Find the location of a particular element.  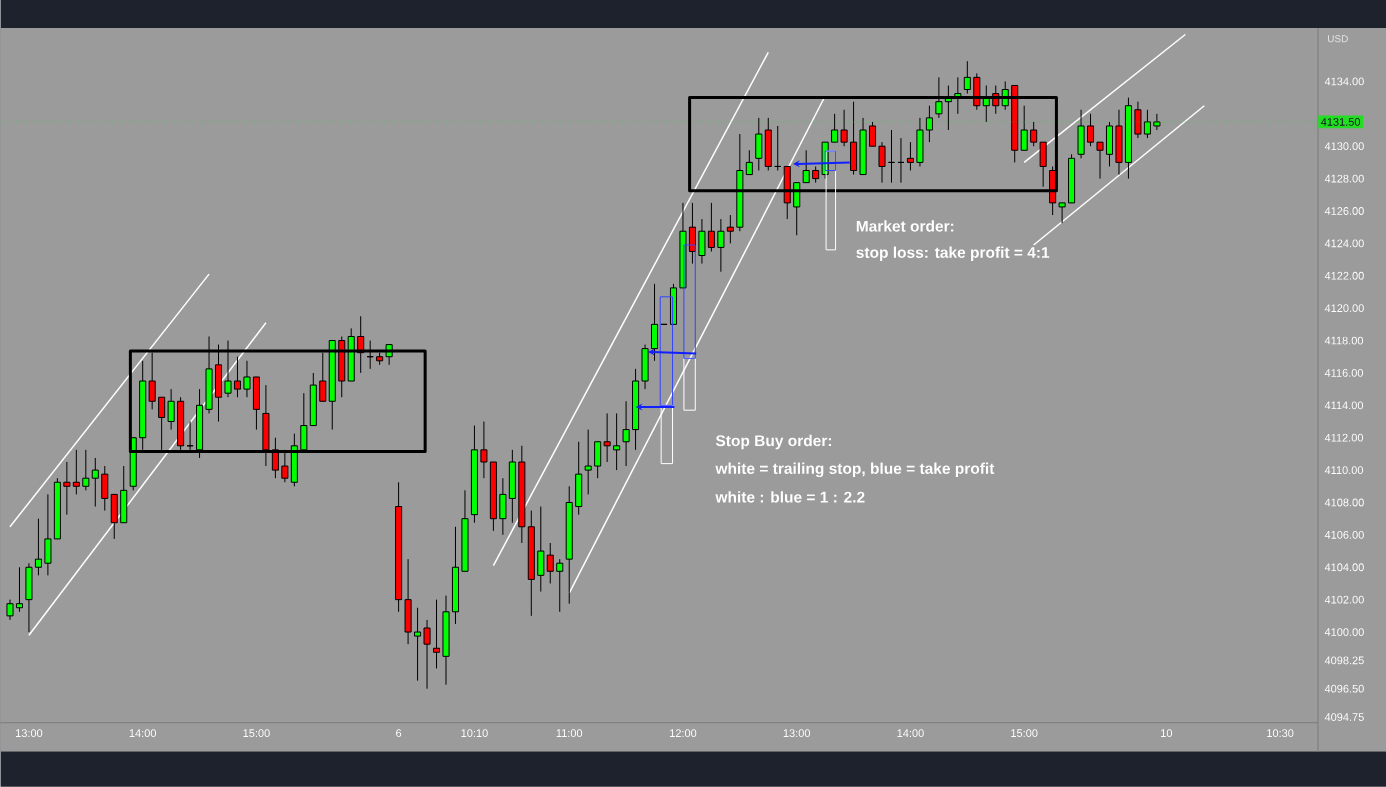

y-tick-label: 4126.00 is located at coordinates (1344, 211).